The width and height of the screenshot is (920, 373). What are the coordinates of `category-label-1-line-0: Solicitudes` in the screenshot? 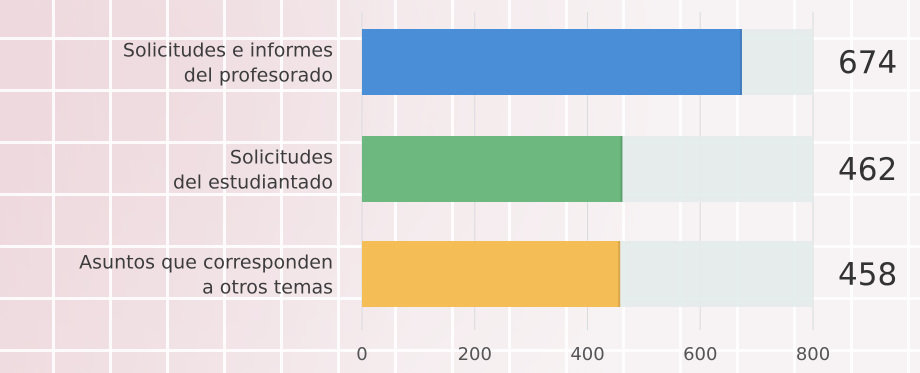 It's located at (281, 158).